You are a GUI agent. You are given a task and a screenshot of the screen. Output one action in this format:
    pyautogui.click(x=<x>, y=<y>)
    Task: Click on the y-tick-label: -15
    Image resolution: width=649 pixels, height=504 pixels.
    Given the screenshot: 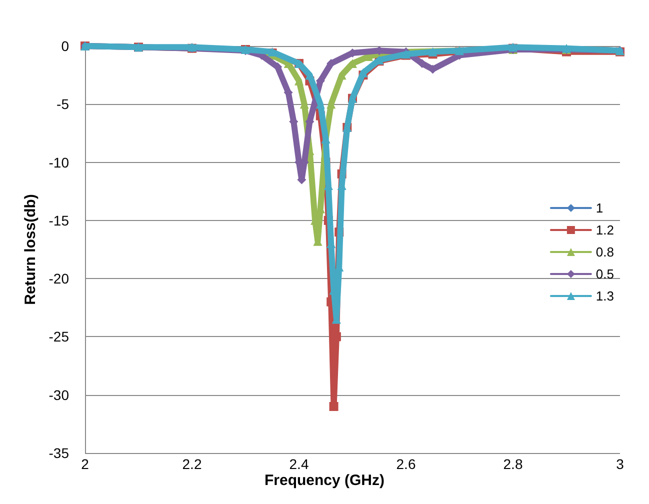 What is the action you would take?
    pyautogui.click(x=59, y=220)
    